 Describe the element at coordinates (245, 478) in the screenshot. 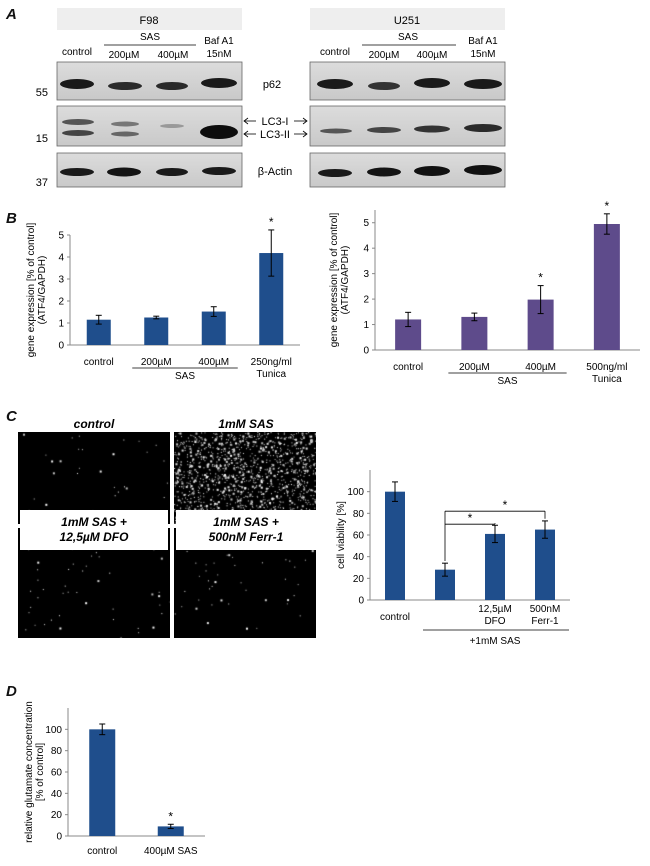

I see `micrograph-sas` at that location.